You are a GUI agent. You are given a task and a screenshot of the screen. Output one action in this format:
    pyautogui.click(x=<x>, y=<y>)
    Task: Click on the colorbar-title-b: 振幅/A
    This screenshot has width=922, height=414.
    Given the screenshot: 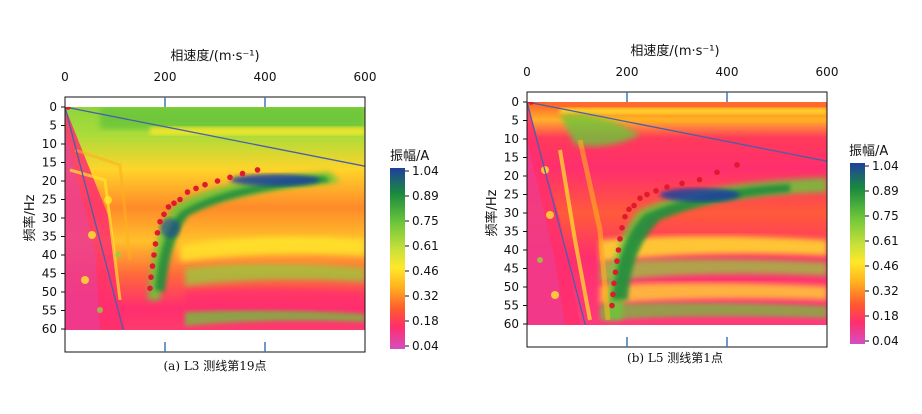 What is the action you would take?
    pyautogui.click(x=868, y=151)
    